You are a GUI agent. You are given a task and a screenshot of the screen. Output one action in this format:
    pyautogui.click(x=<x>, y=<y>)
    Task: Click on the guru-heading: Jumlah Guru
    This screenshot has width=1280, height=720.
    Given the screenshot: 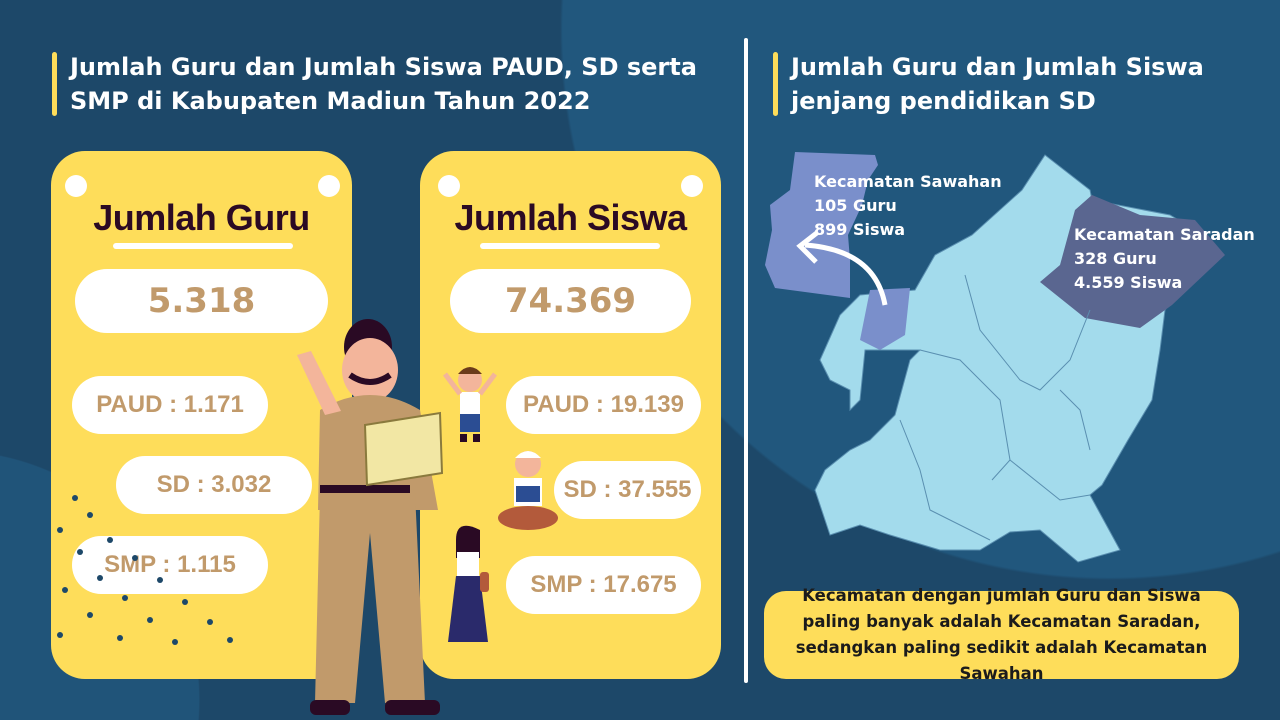 What is the action you would take?
    pyautogui.click(x=201, y=217)
    